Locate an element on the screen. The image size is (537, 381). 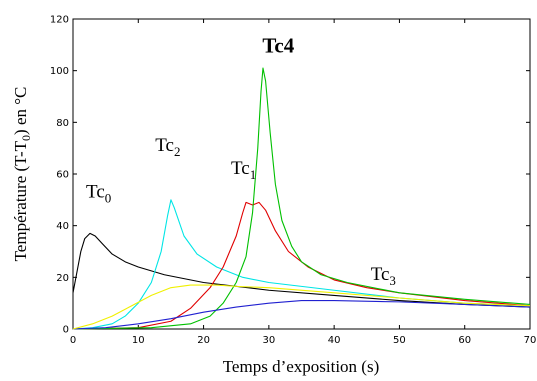
x-tick-label: 50 is located at coordinates (399, 340).